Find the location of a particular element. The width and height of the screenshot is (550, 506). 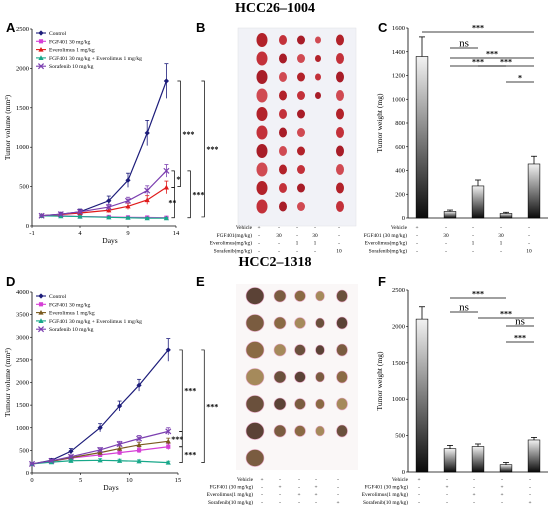

treatment-value: 1 is located at coordinates (297, 244).